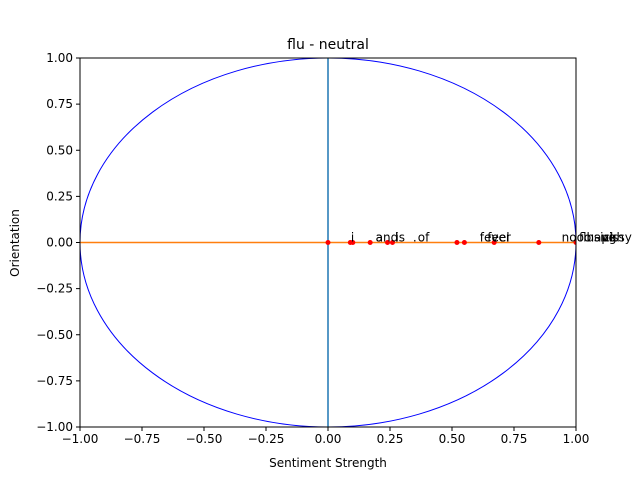 Image resolution: width=640 pixels, height=480 pixels. I want to click on word-label: and, so click(387, 238).